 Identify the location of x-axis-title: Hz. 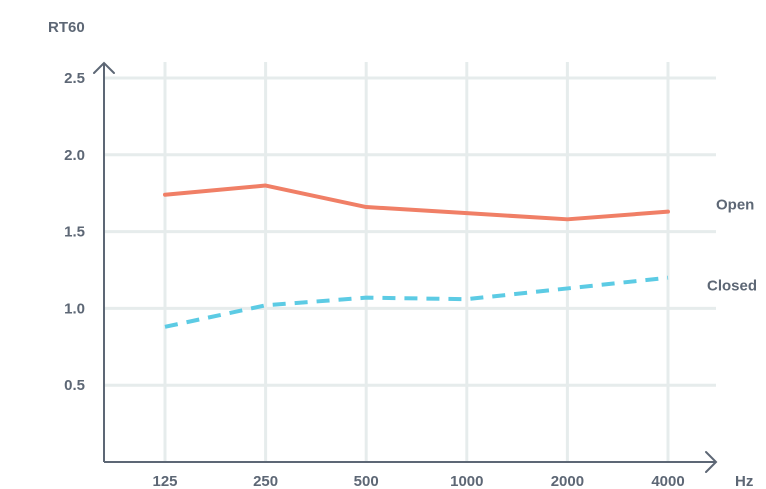
(744, 481).